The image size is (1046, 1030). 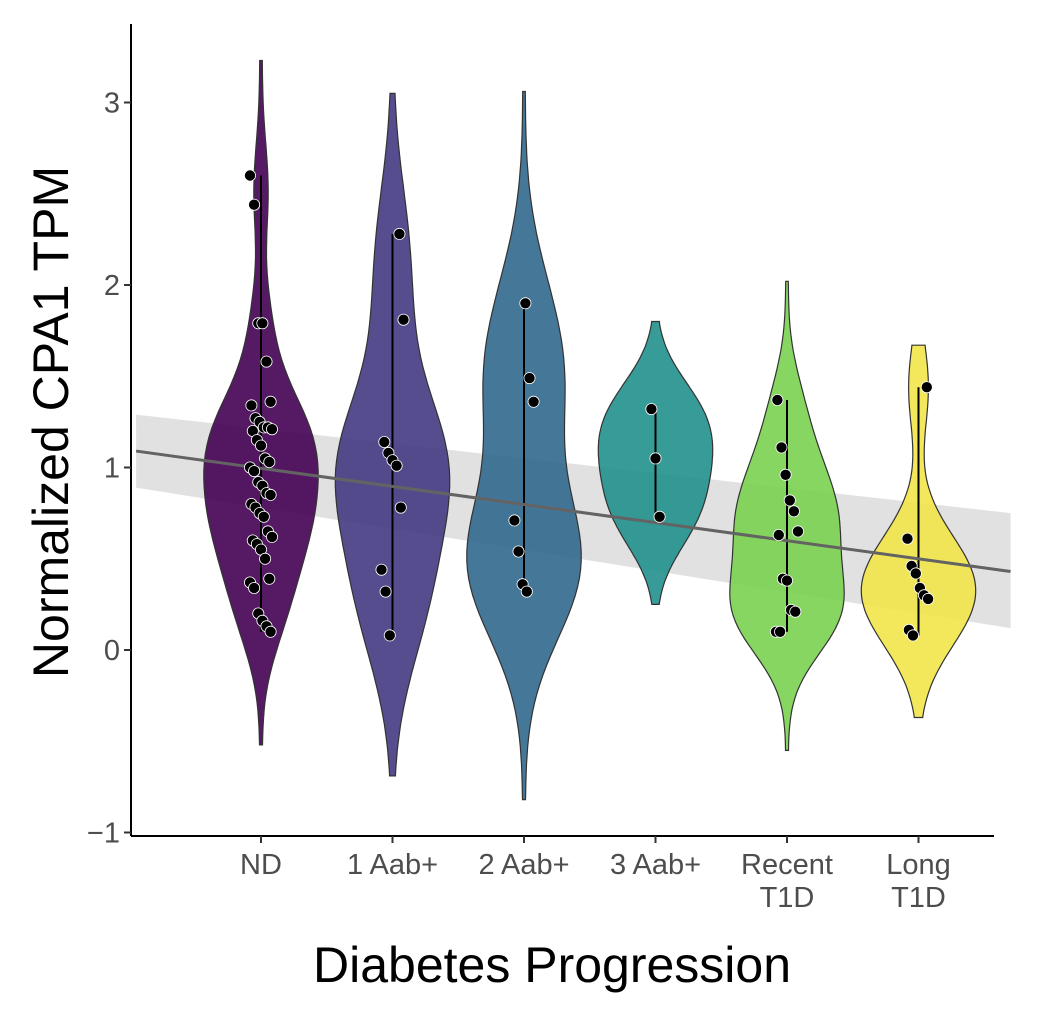 I want to click on violin-nd, so click(x=261, y=402).